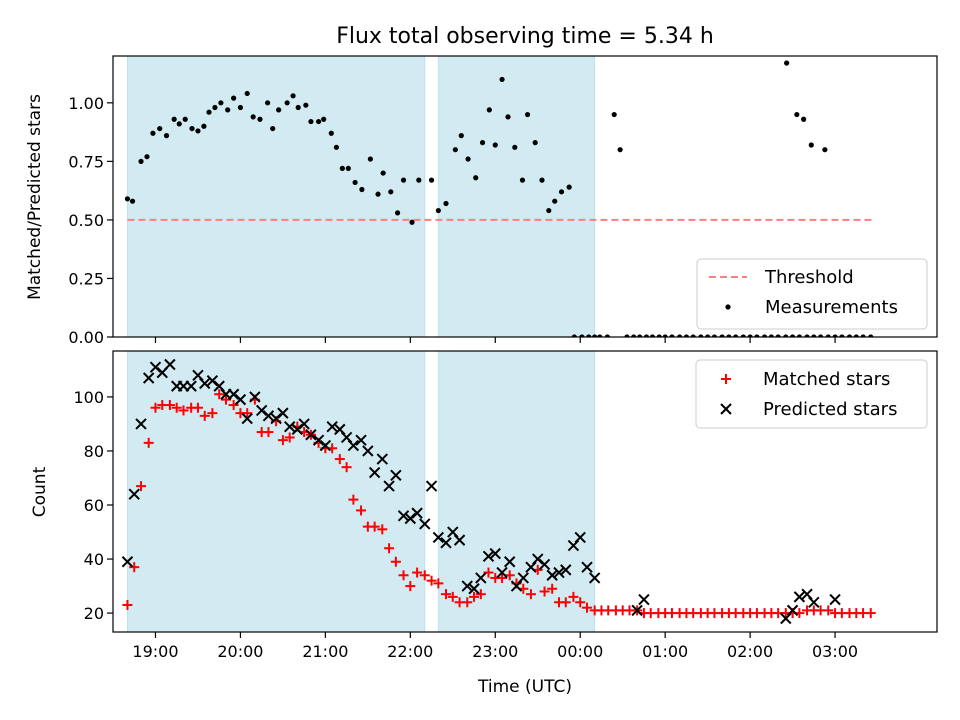 This screenshot has height=720, width=960. I want to click on chart-title: Flux total observing time = 5.34 h, so click(525, 36).